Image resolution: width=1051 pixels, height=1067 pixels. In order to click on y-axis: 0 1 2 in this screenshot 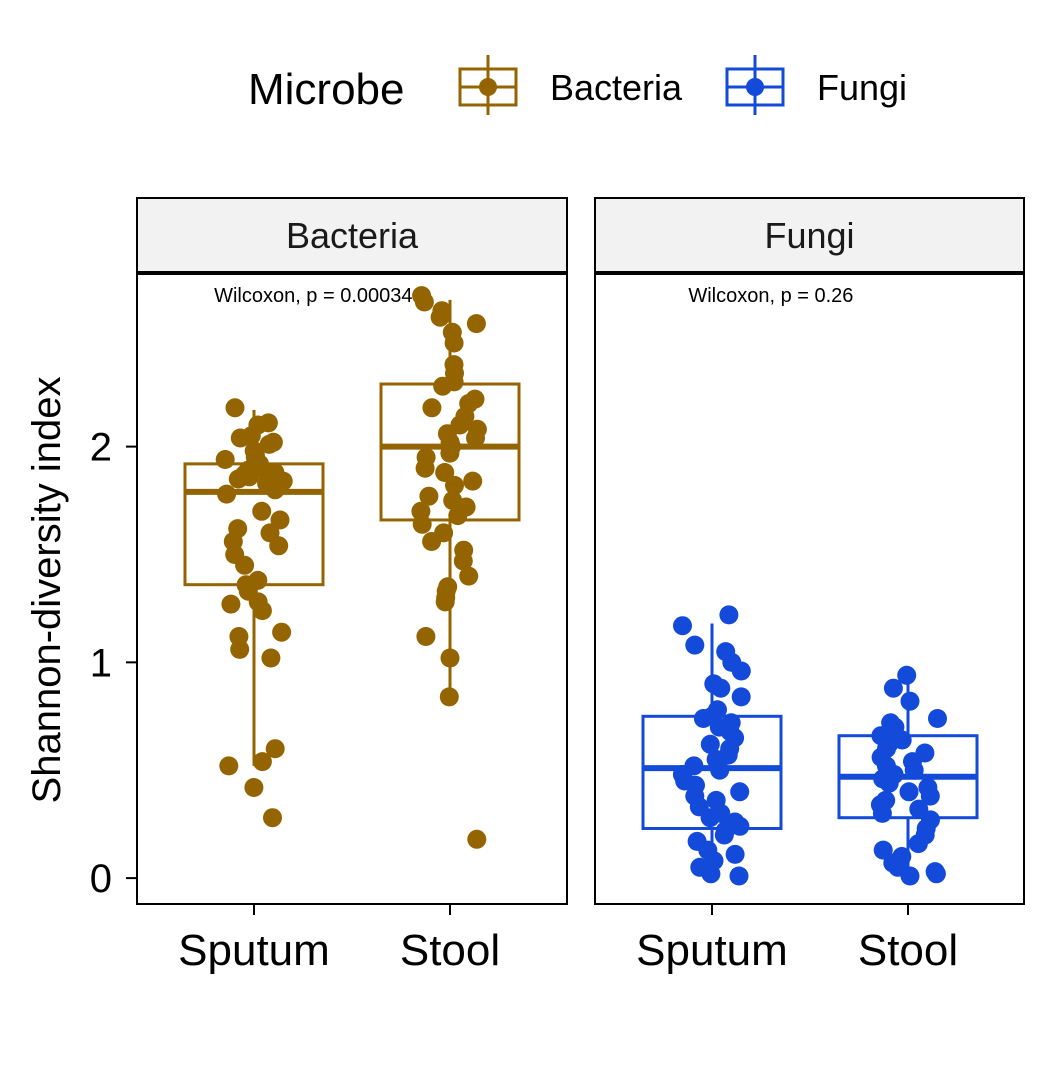, I will do `click(113, 663)`.